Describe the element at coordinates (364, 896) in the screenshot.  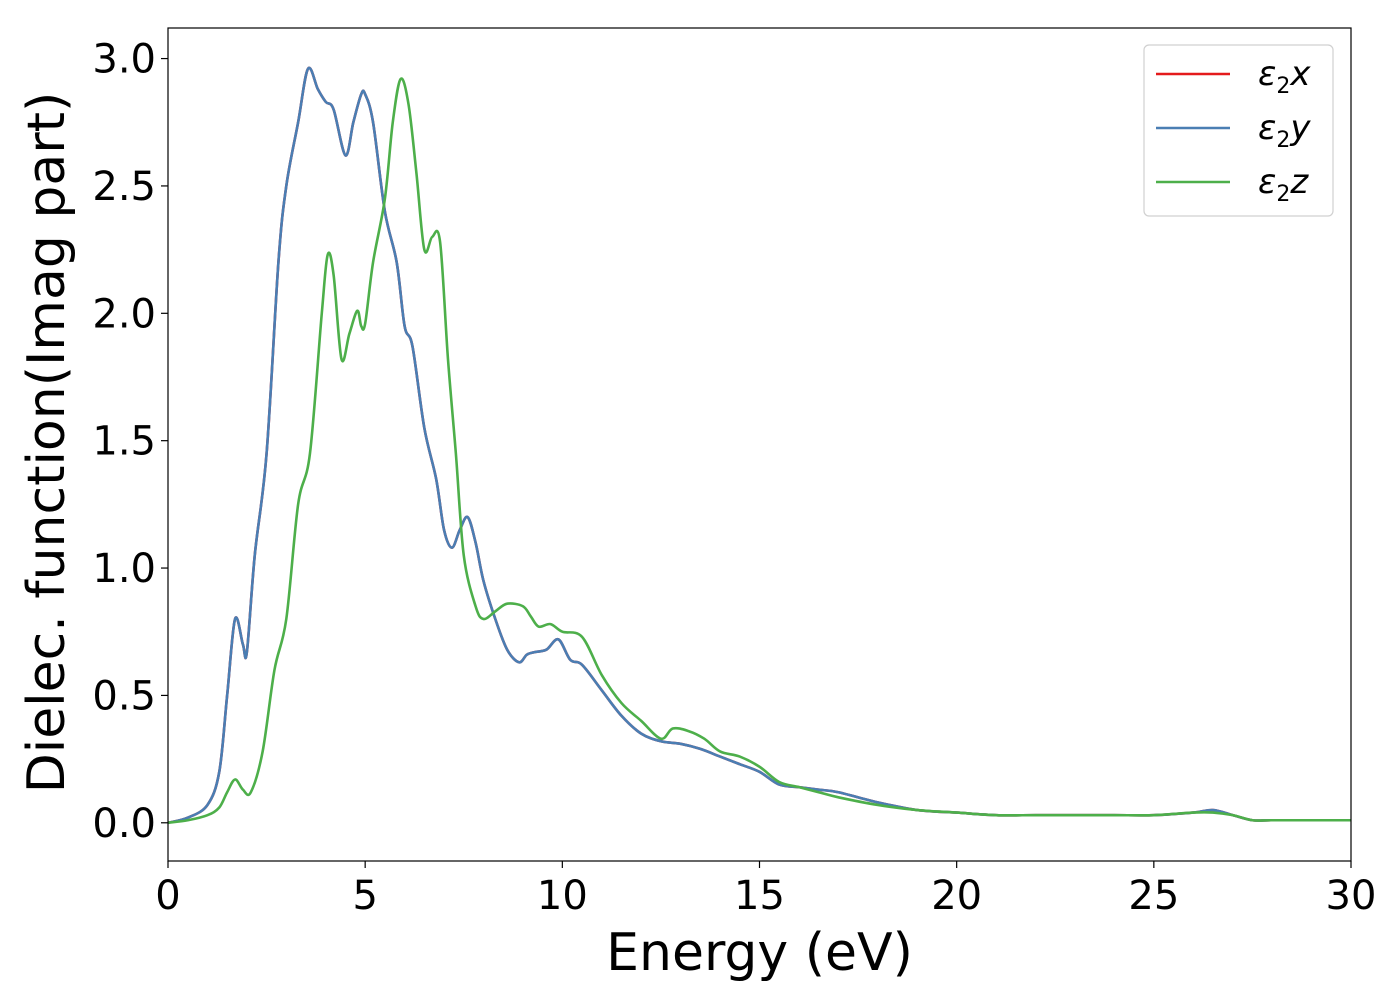
I see `x-tick-label: 5` at that location.